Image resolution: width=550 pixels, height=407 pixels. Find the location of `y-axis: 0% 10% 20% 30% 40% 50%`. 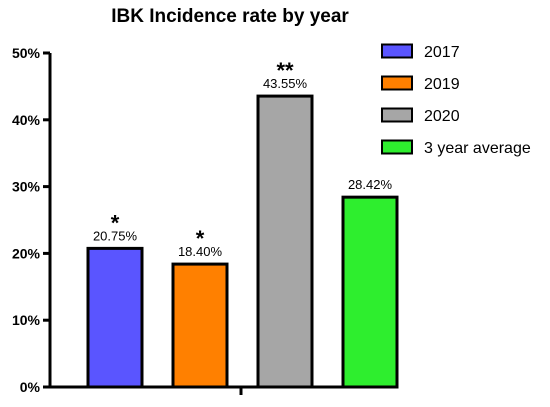

y-axis: 0% 10% 20% 30% 40% 50% is located at coordinates (32, 220).